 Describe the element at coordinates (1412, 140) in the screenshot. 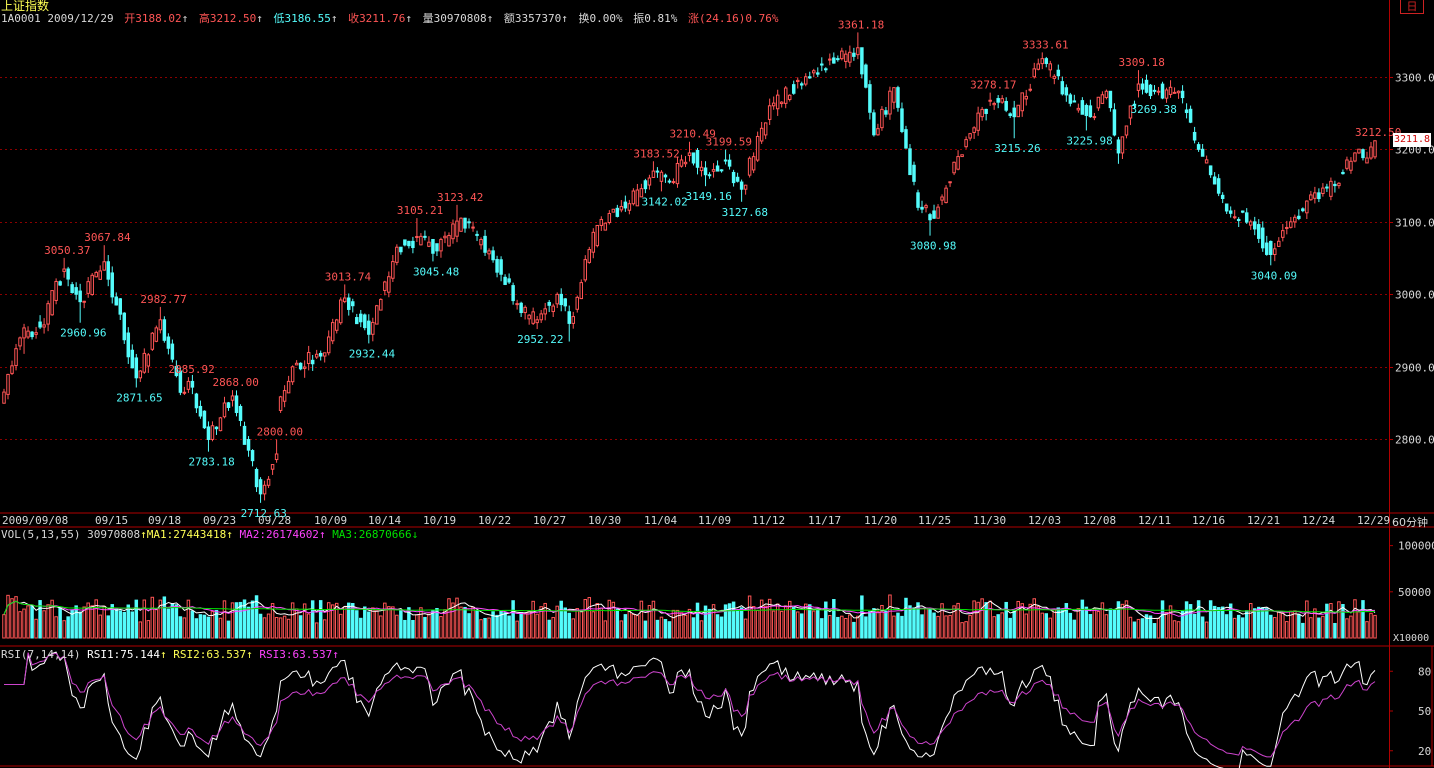

I see `last-price-tag: 3211.8` at that location.